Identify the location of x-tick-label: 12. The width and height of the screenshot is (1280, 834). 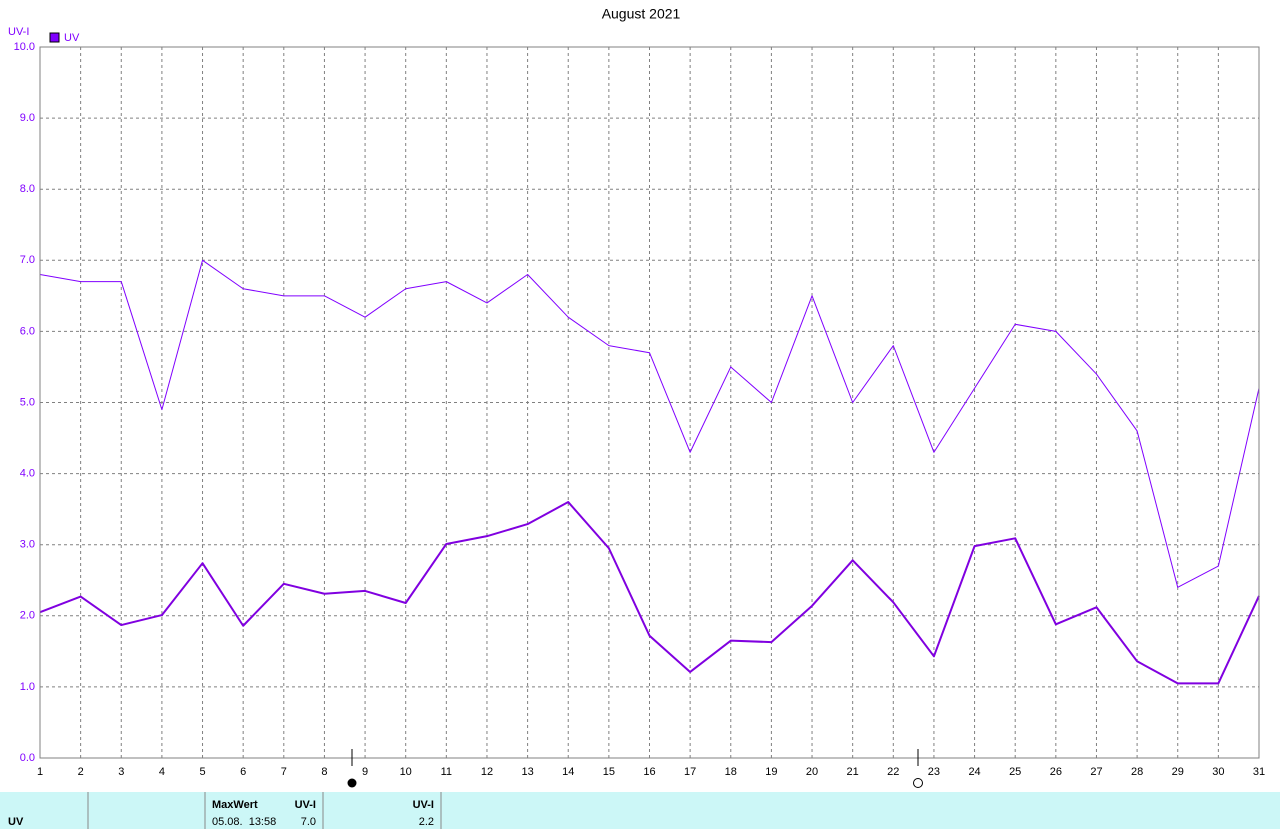
(487, 772).